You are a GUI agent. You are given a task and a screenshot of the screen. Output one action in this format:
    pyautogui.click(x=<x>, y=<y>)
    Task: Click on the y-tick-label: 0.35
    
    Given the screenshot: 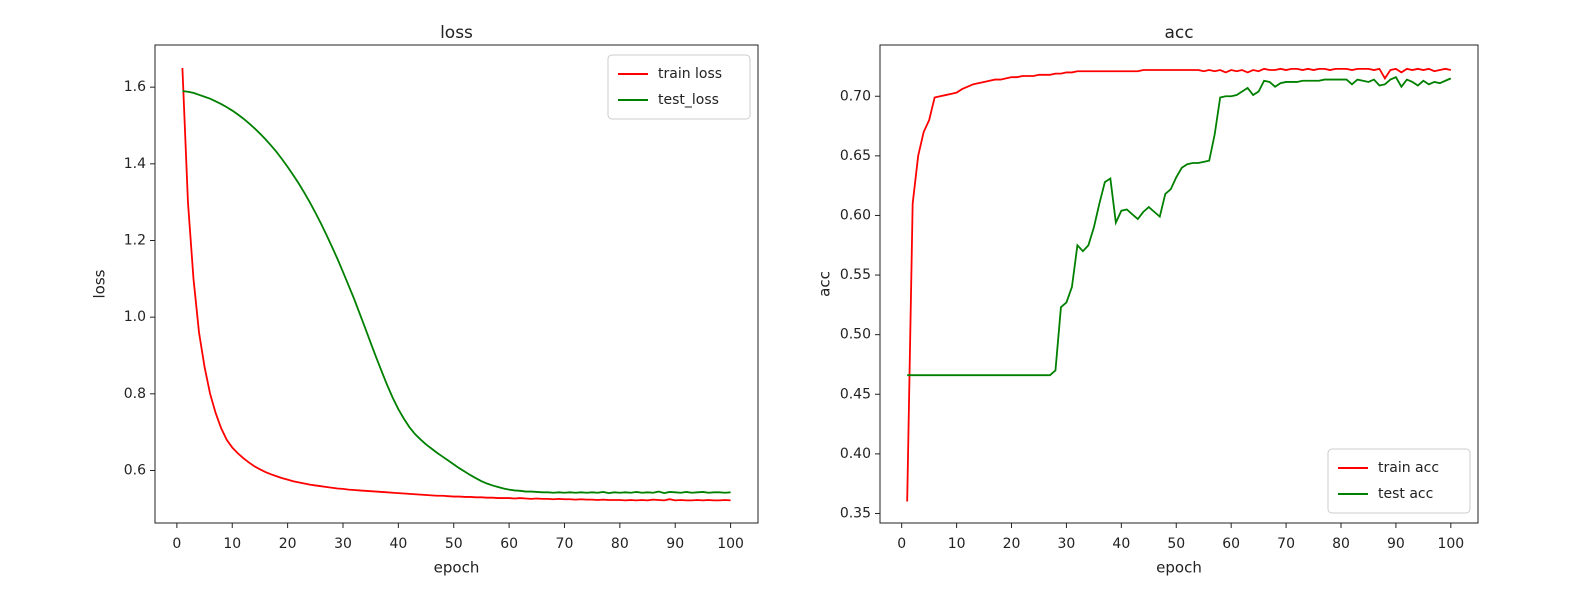 What is the action you would take?
    pyautogui.click(x=855, y=513)
    